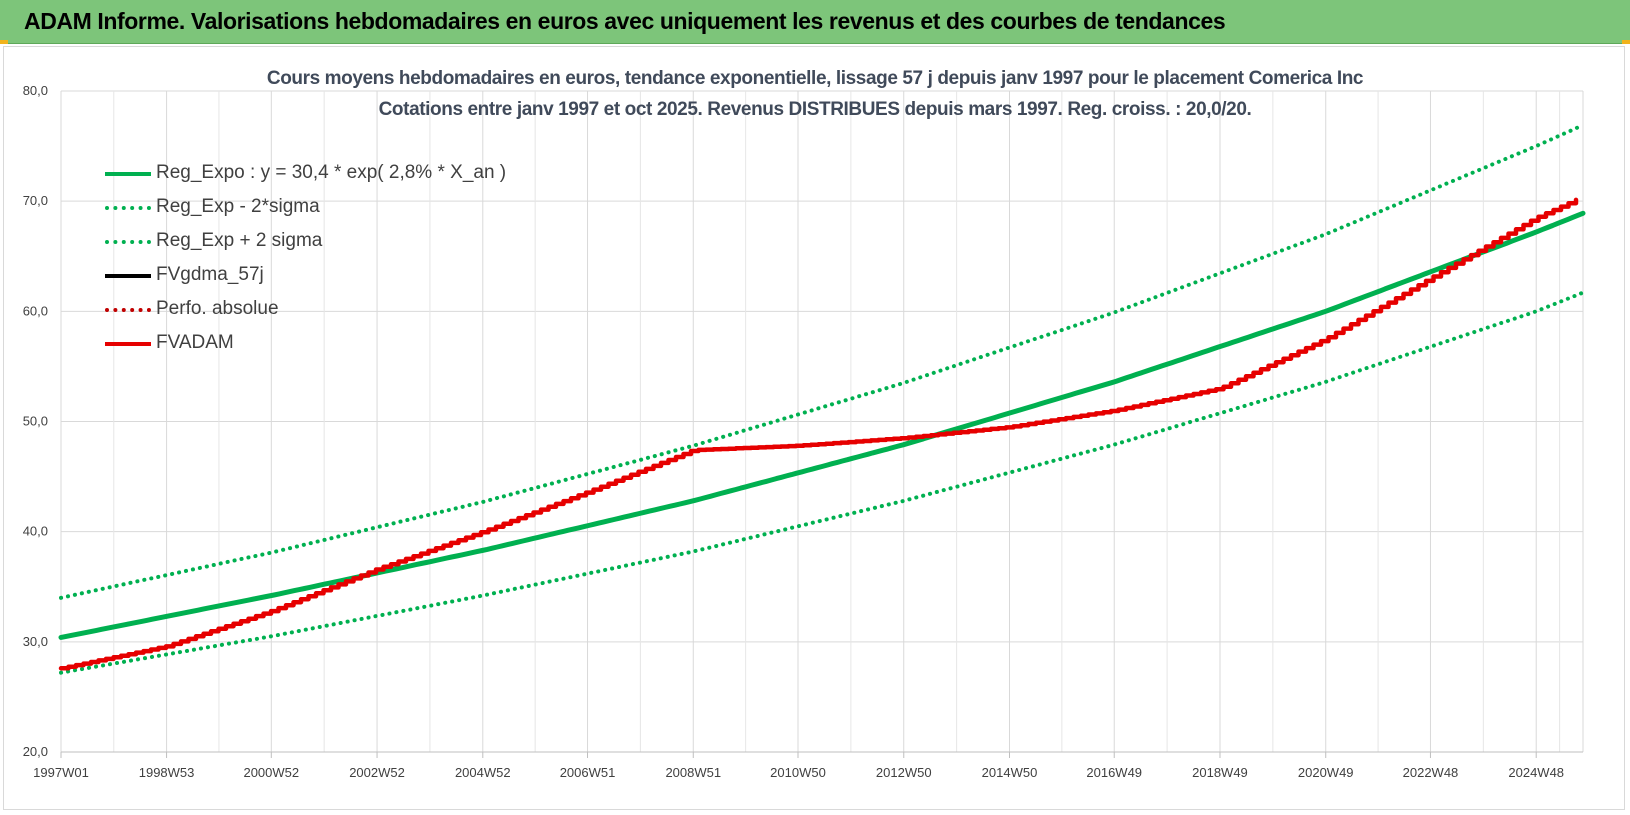 The height and width of the screenshot is (815, 1630). Describe the element at coordinates (238, 206) in the screenshot. I see `legend-label: Reg_Exp - 2*sigma` at that location.